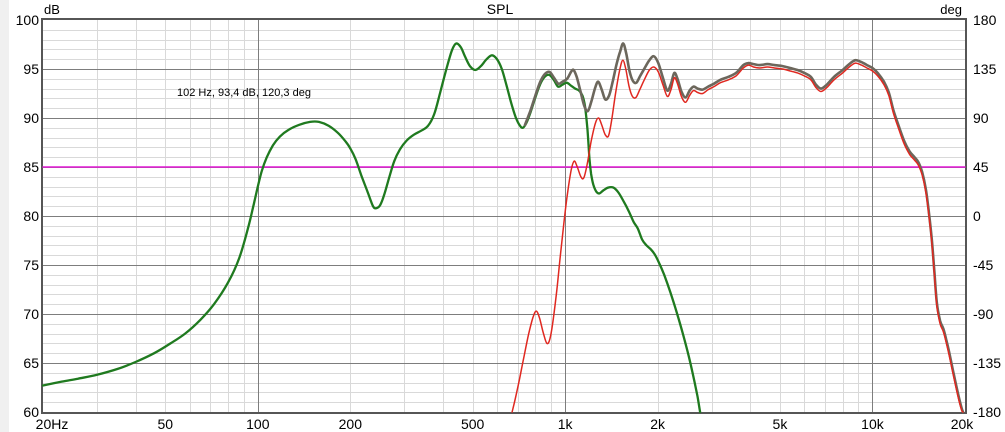 The height and width of the screenshot is (432, 1005). Describe the element at coordinates (987, 412) in the screenshot. I see `y-tick-label-right: -180` at that location.